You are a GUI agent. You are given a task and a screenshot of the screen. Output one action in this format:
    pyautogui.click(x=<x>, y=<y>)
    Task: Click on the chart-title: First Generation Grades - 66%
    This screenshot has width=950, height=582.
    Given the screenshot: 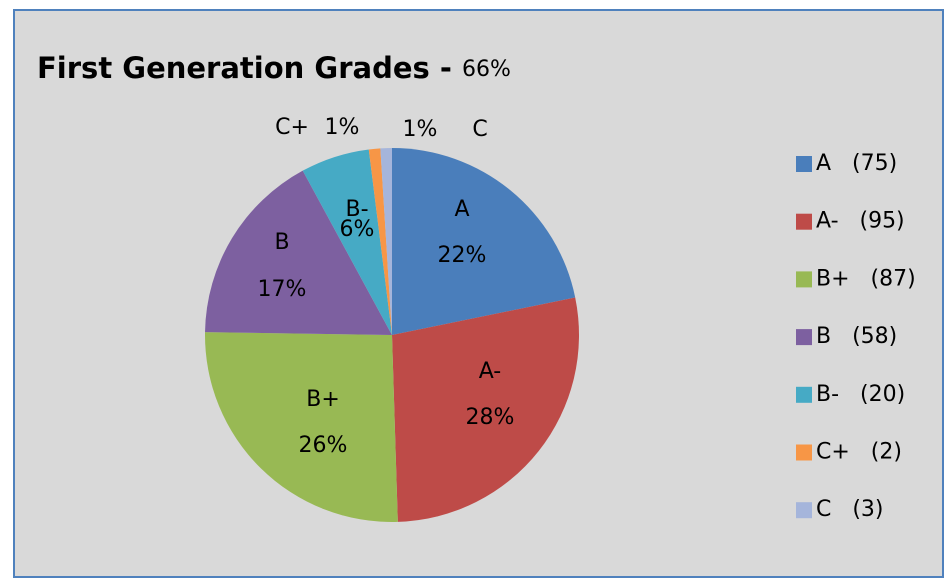 What is the action you would take?
    pyautogui.click(x=274, y=68)
    